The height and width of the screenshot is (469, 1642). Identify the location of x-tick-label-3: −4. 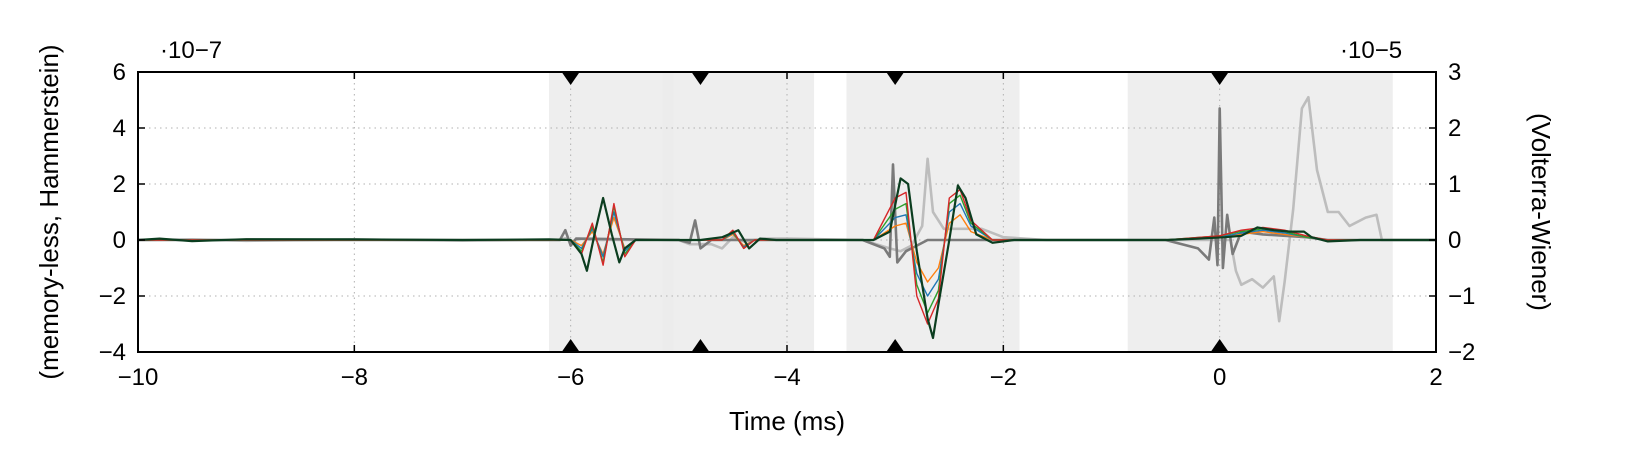
(786, 377).